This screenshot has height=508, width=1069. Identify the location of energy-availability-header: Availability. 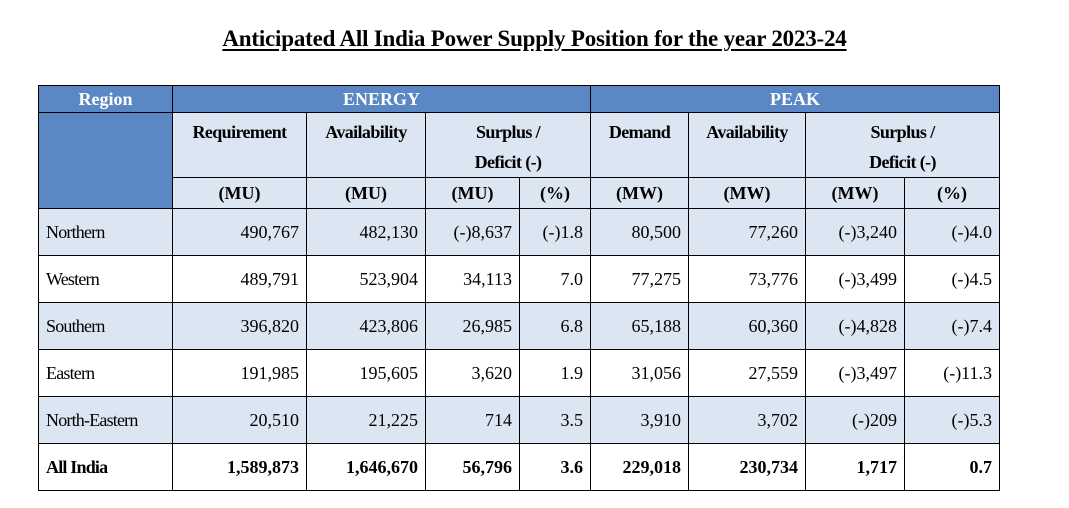
(366, 145).